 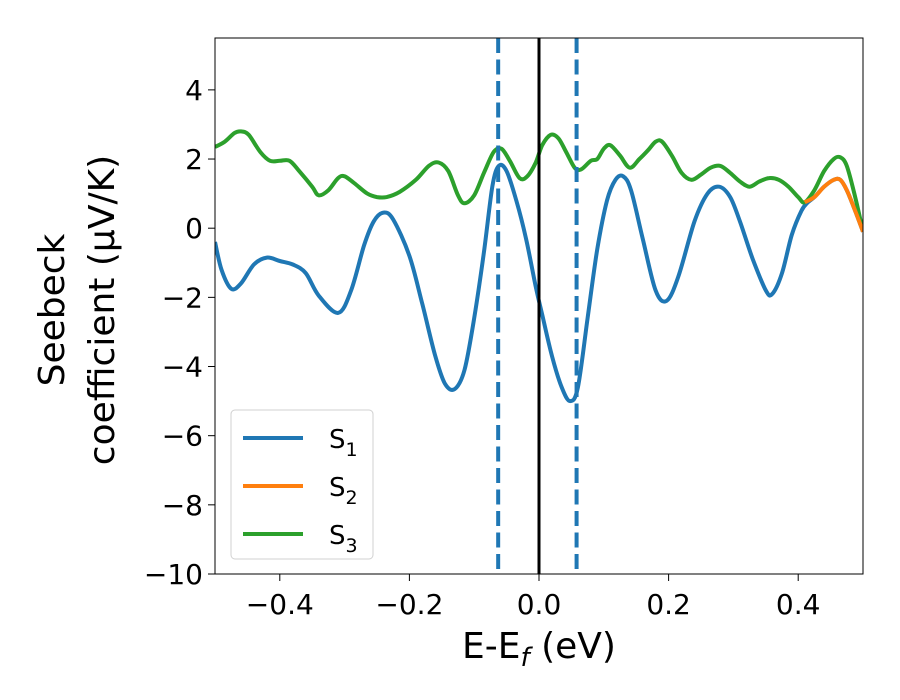 What do you see at coordinates (280, 604) in the screenshot?
I see `x-tick-label: −0.4` at bounding box center [280, 604].